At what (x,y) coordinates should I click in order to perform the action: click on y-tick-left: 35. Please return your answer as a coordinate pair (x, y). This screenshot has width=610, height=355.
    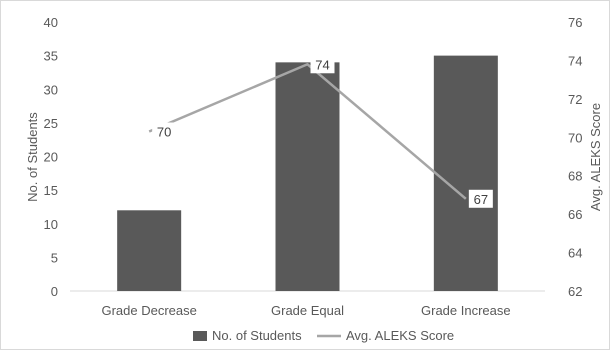
    Looking at the image, I should click on (51, 56).